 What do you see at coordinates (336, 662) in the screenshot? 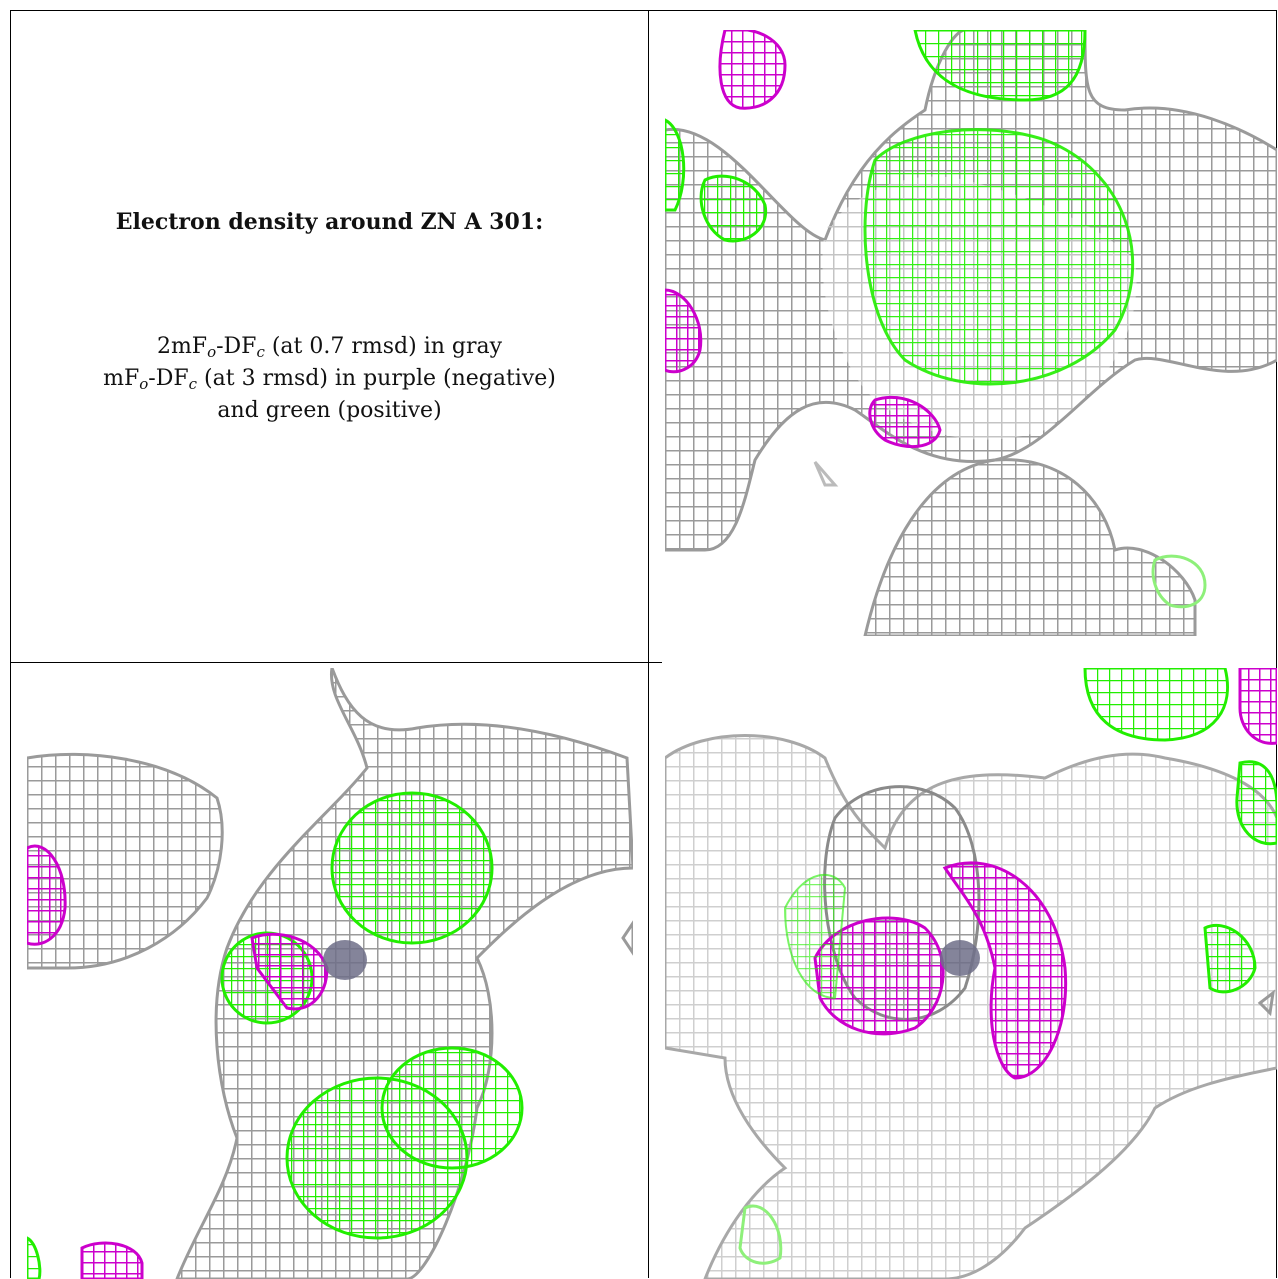
I see `grid-divider-horizontal` at bounding box center [336, 662].